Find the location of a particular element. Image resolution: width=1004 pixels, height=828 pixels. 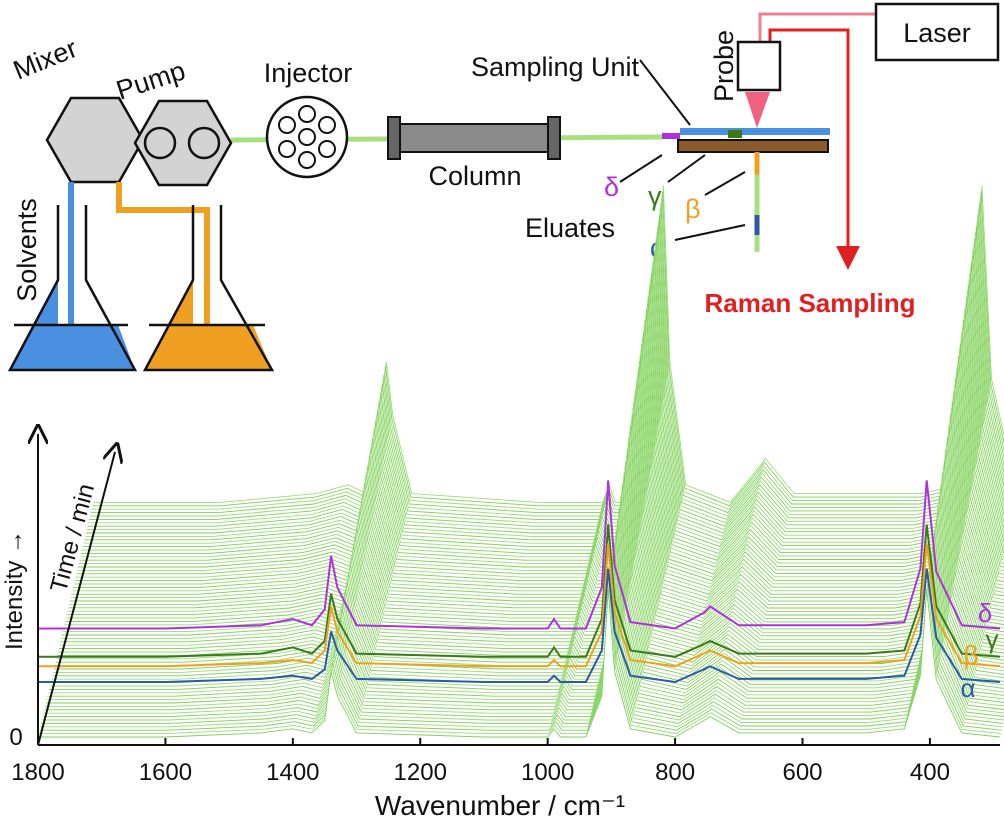

x-tick-label: 1400 is located at coordinates (292, 772).